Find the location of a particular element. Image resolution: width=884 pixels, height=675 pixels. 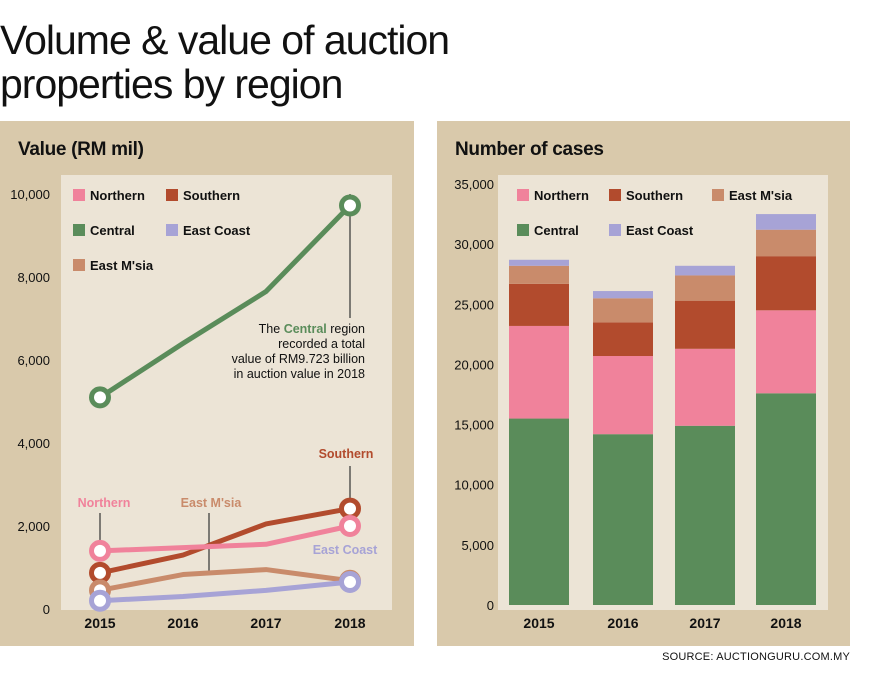

central-annotation-line-3: value of RM9.723 billion is located at coordinates (298, 359).